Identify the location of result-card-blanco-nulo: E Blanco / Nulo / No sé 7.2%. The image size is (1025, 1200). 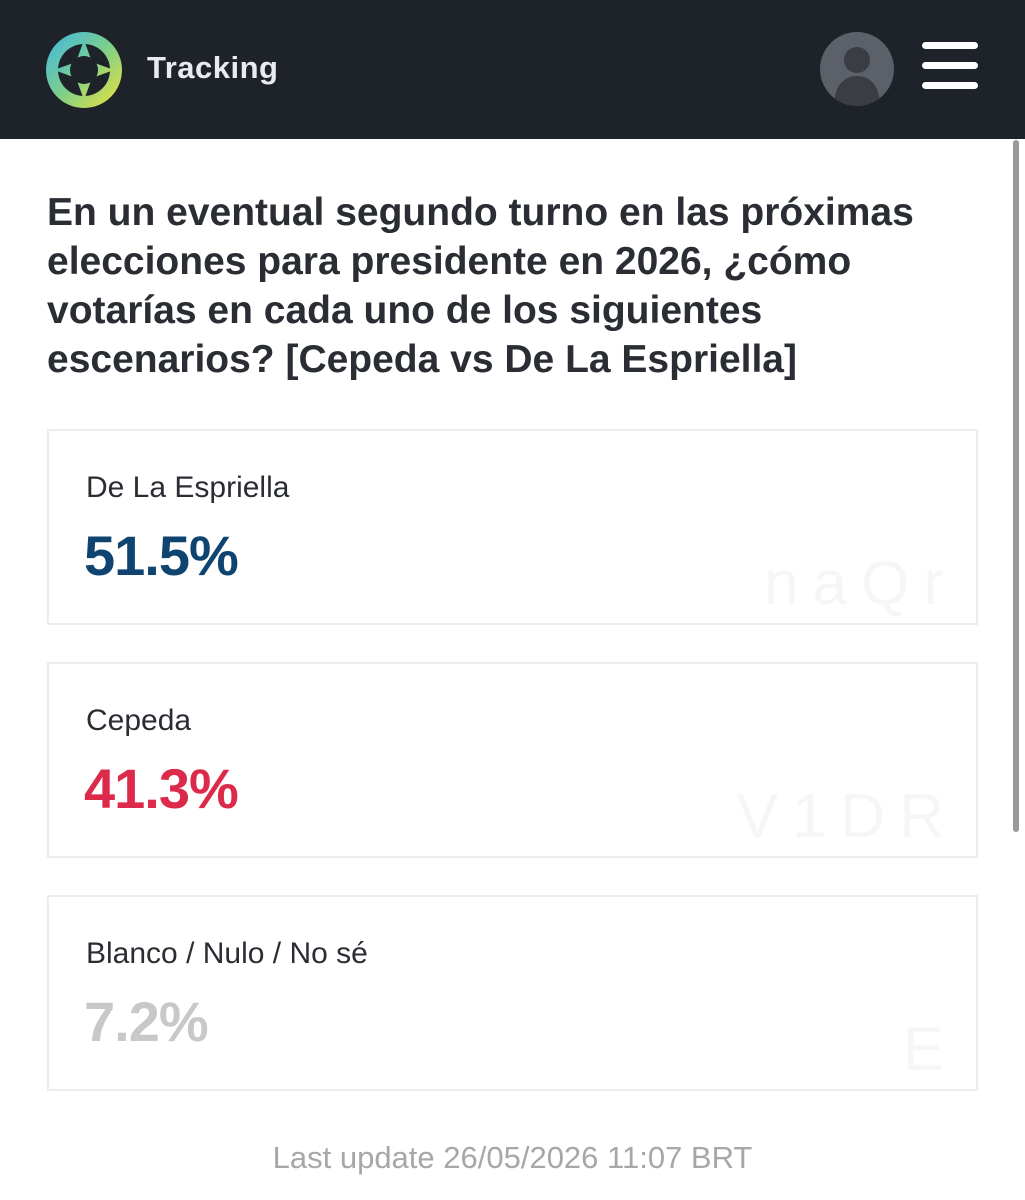
(512, 993).